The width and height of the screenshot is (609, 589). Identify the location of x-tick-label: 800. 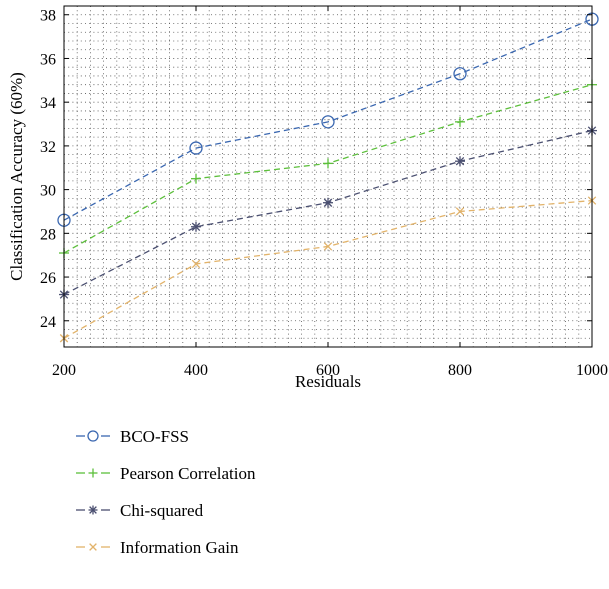
(460, 370).